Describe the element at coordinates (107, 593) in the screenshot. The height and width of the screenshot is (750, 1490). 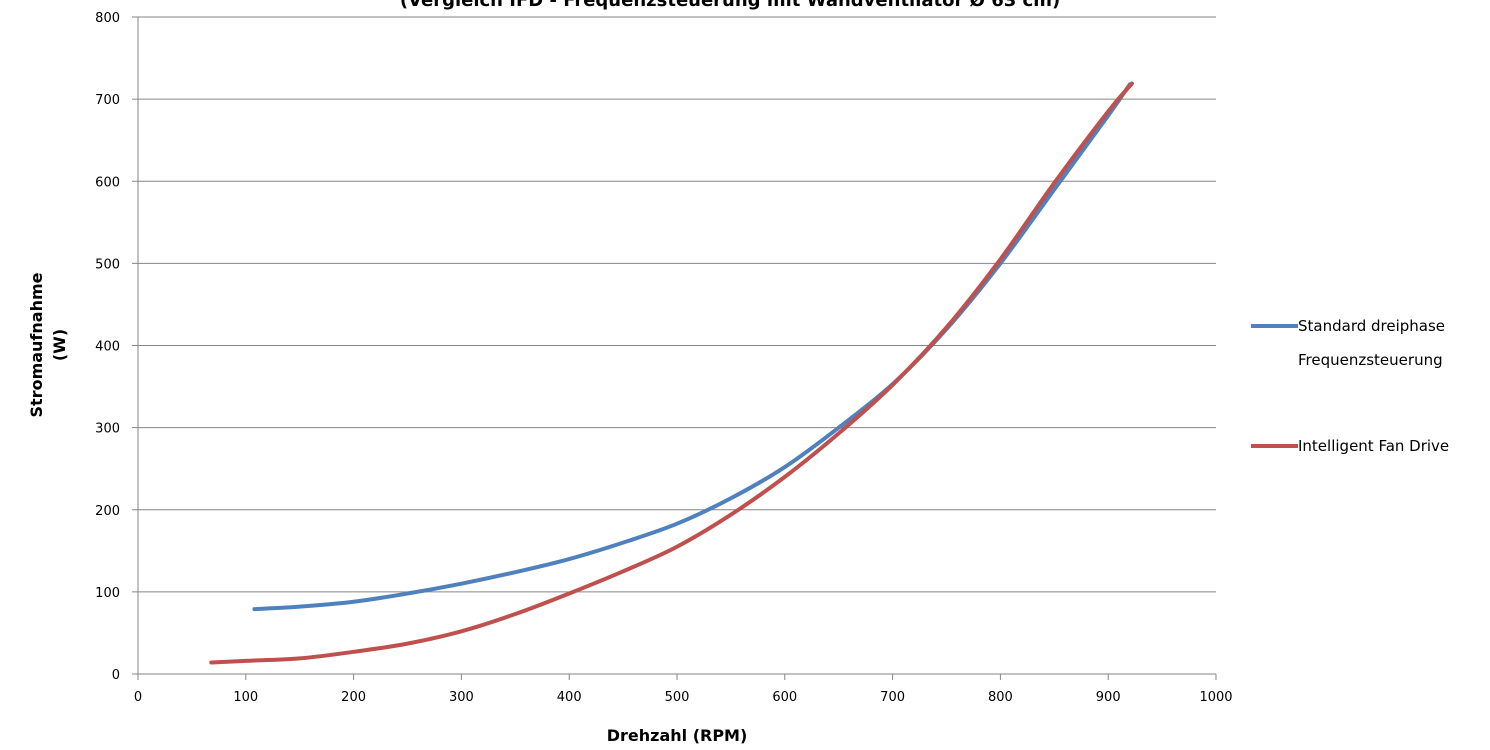
I see `y-tick-label-100: 100` at that location.